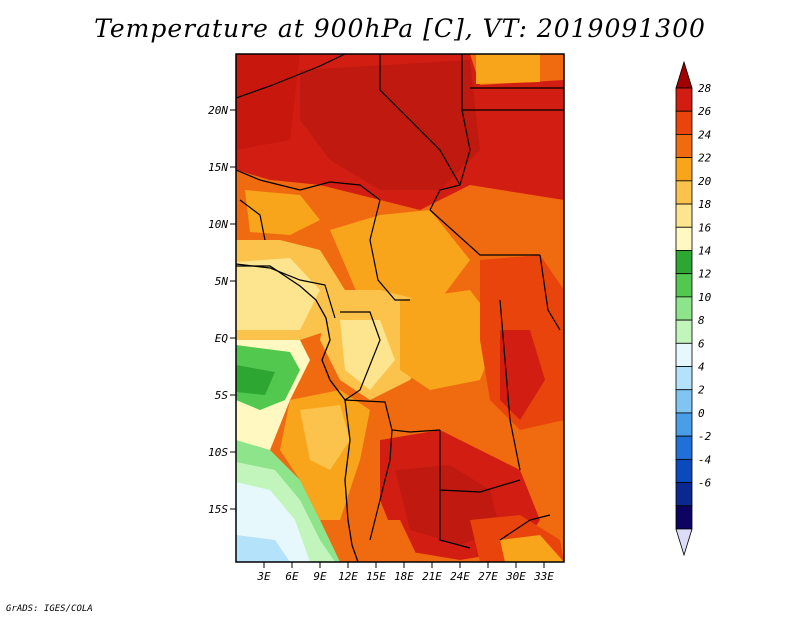  Describe the element at coordinates (701, 390) in the screenshot. I see `colorbar-label: 2` at that location.